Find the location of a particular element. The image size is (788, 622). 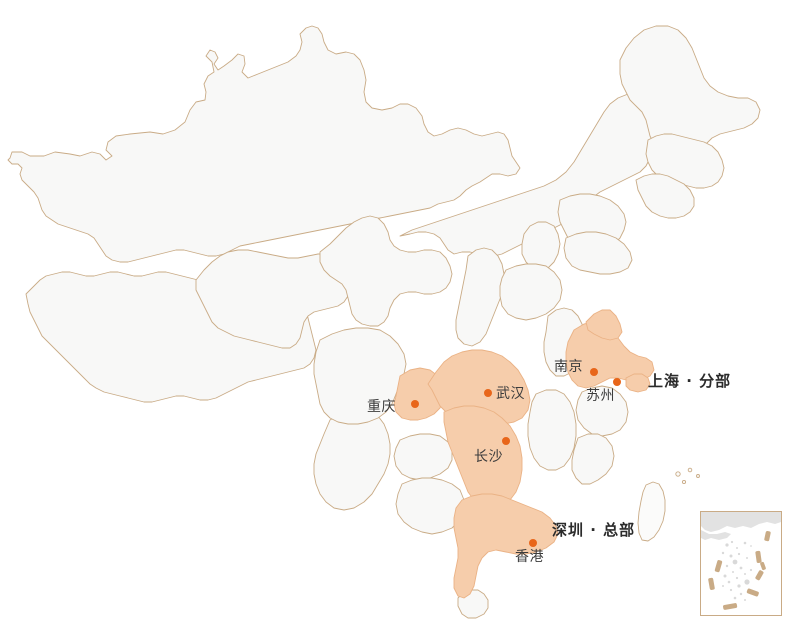

south-china-sea-inset is located at coordinates (741, 563).